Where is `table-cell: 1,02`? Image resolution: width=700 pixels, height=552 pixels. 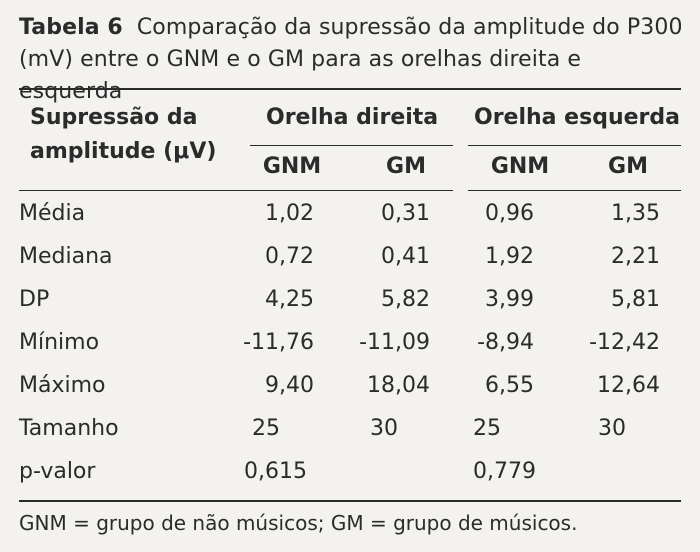 table-cell: 1,02 is located at coordinates (289, 213).